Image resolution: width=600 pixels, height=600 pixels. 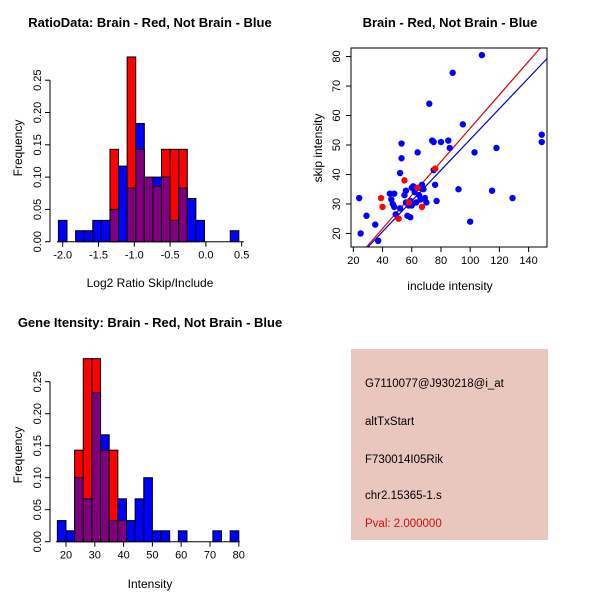 What do you see at coordinates (337, 233) in the screenshot?
I see `y-tick-label: 20` at bounding box center [337, 233].